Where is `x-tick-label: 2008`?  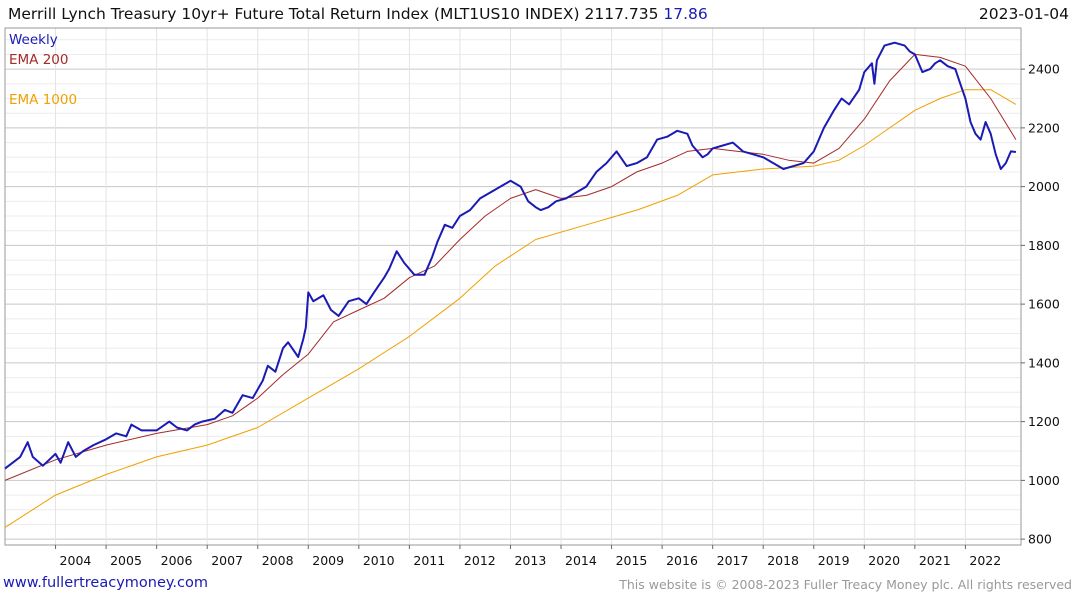 x-tick-label: 2008 is located at coordinates (278, 560).